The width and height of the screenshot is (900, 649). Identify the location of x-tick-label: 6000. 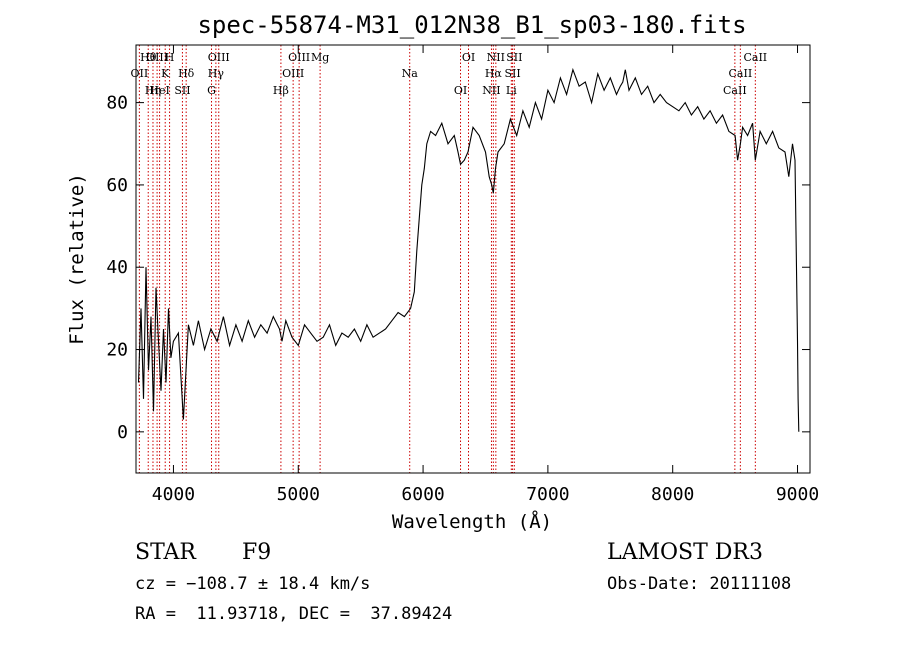
(422, 494).